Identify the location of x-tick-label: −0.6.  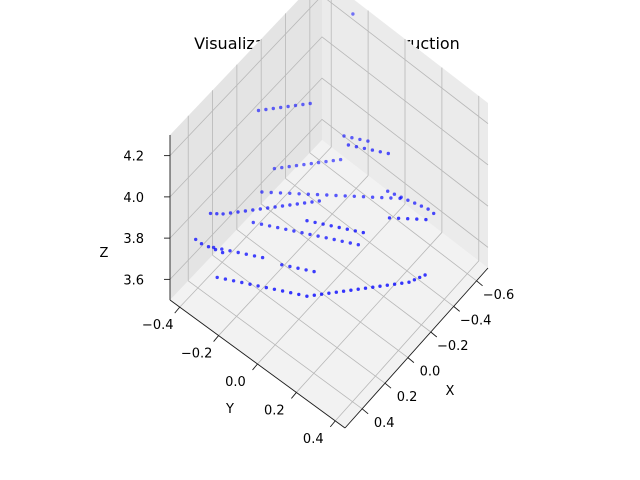
(499, 295).